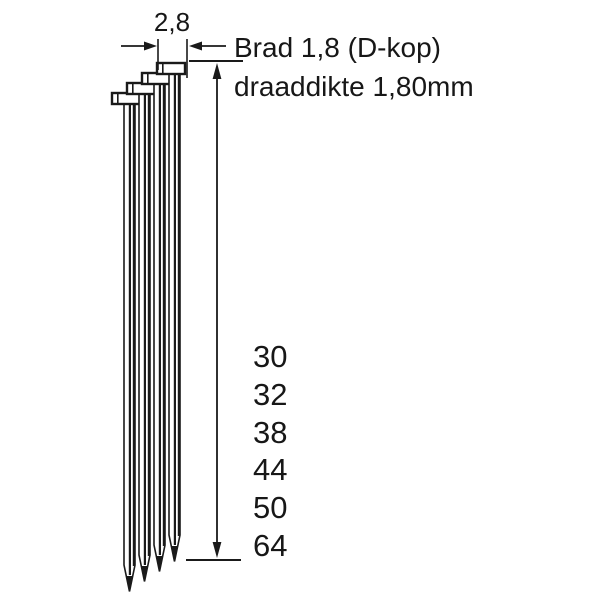 This screenshot has width=600, height=600. Describe the element at coordinates (214, 310) in the screenshot. I see `length-dimension` at that location.